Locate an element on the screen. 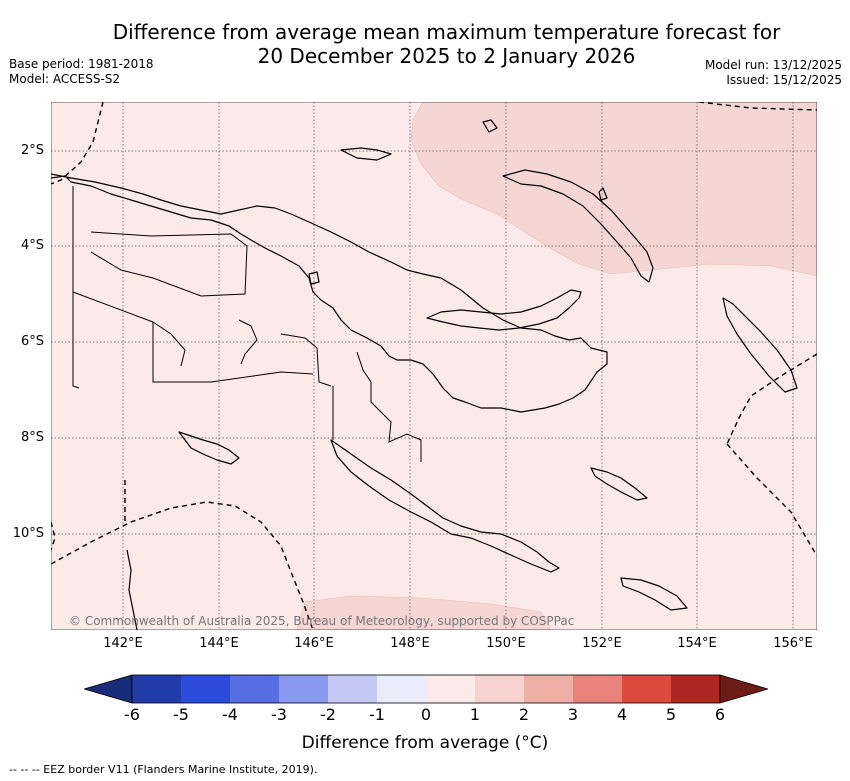 The image size is (850, 781). lon-label-156e: 156°E is located at coordinates (793, 643).